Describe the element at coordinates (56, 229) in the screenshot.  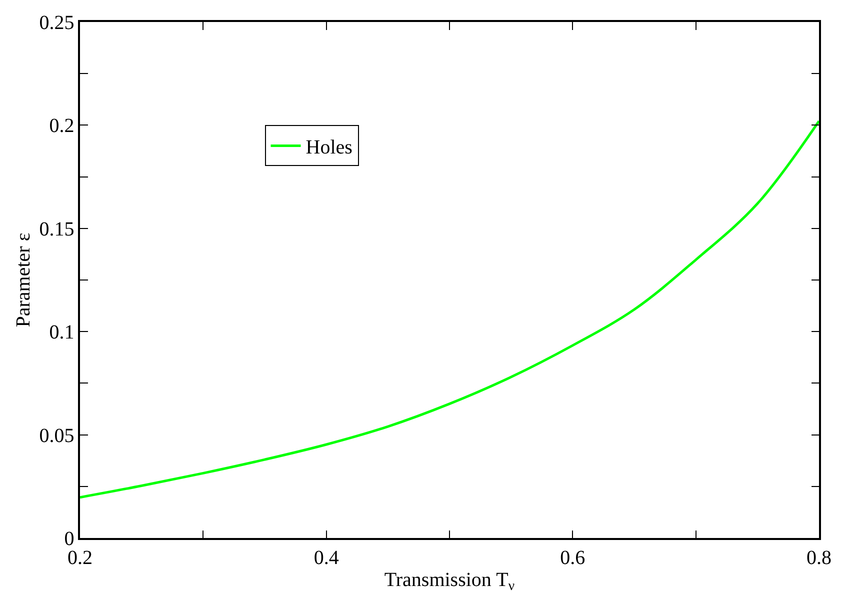
I see `y-tick-label: 0.15` at that location.